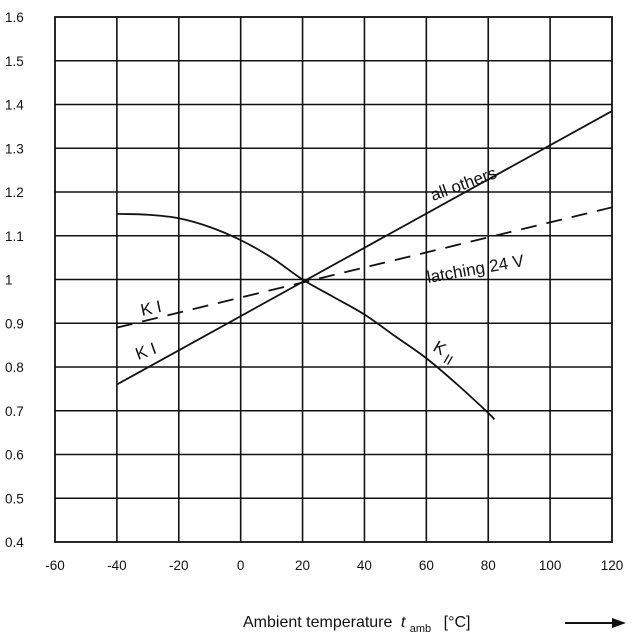 Image resolution: width=640 pixels, height=639 pixels. I want to click on y-tick-label: 1.3, so click(14, 148).